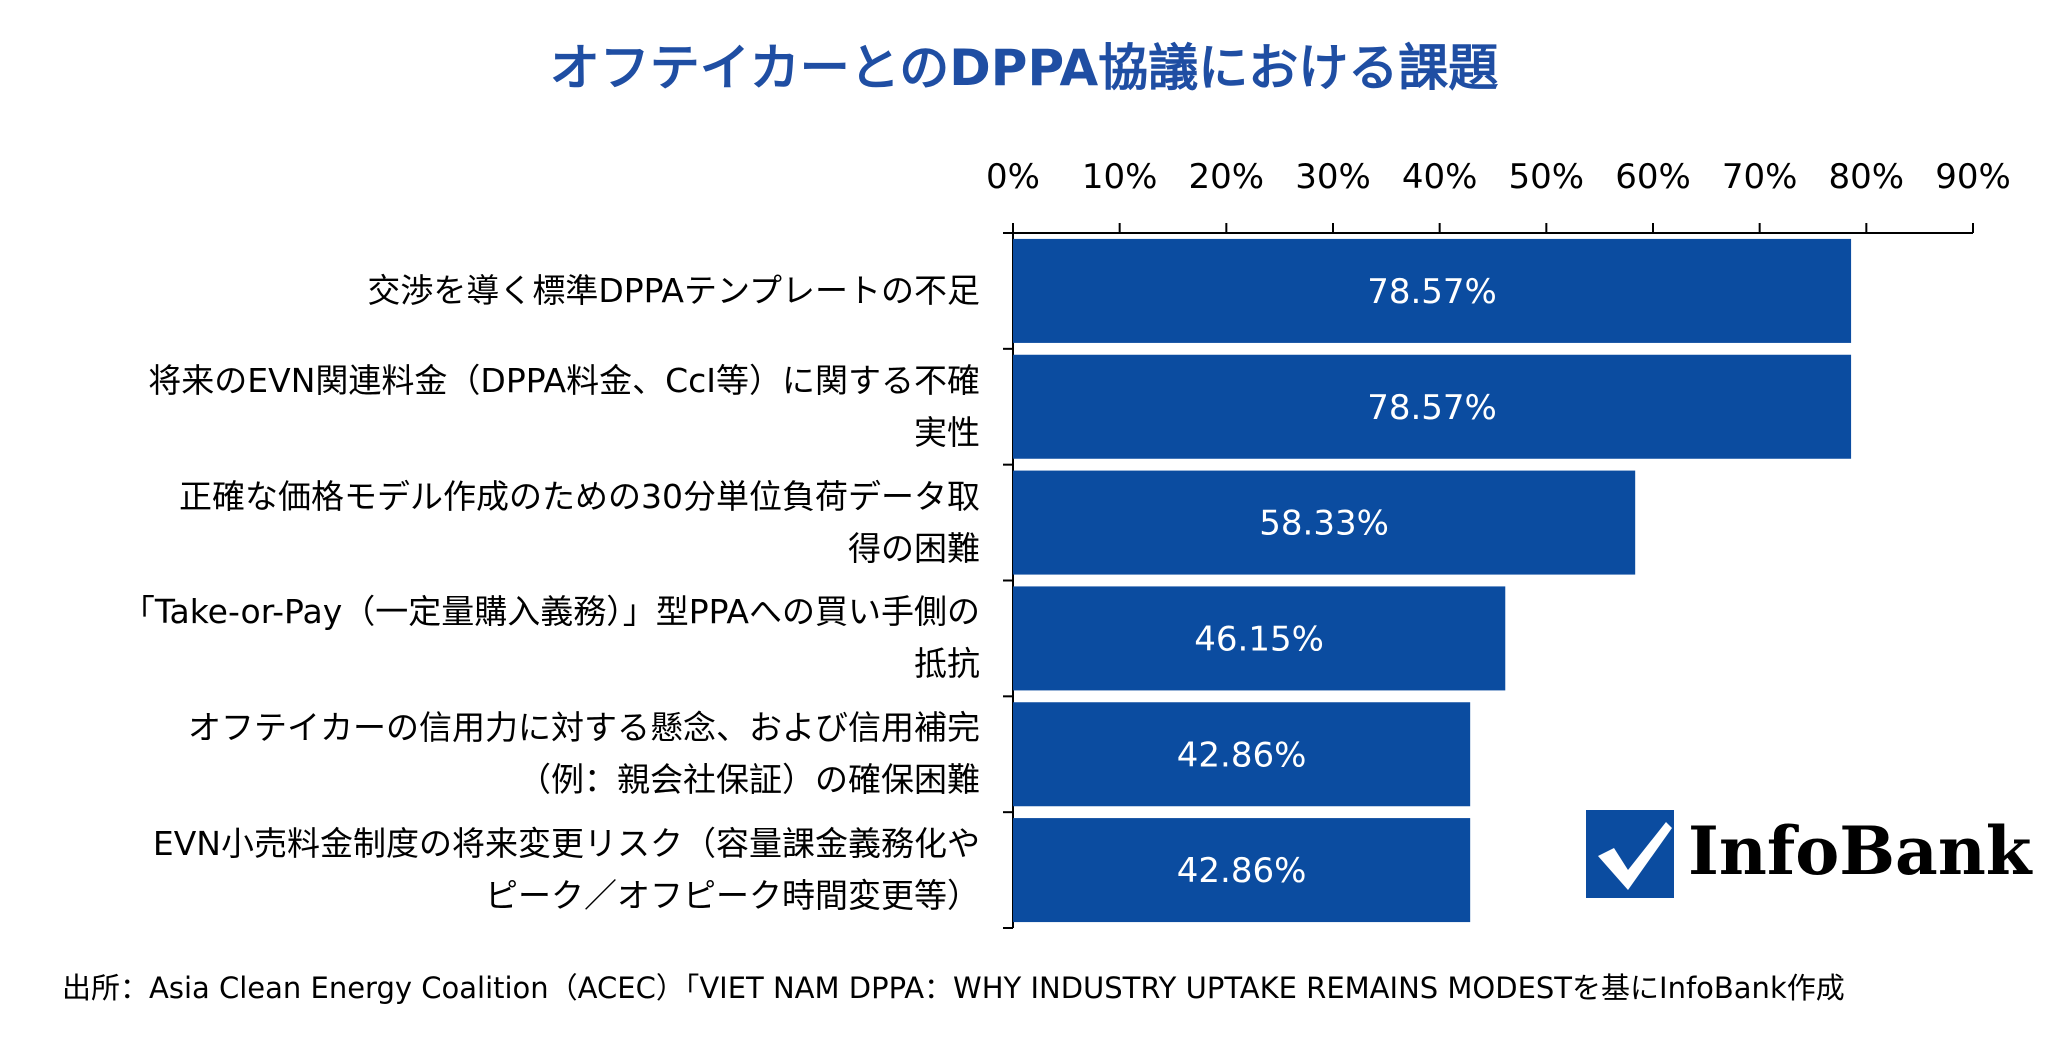 The image size is (2048, 1053). I want to click on x-tick-label: 80%, so click(1867, 177).